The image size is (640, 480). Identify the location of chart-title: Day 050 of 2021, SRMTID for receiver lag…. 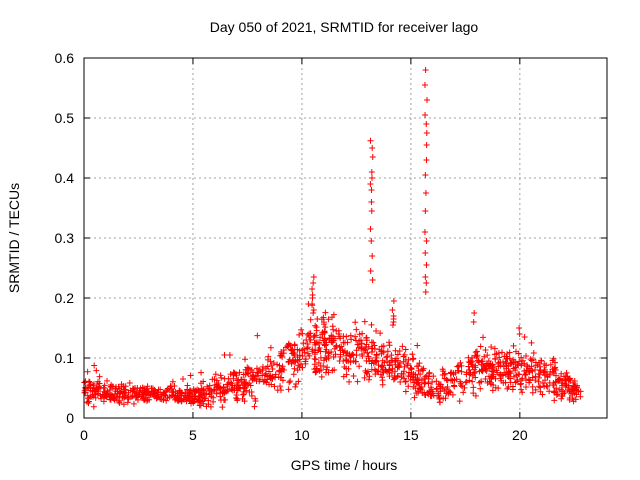
(344, 27).